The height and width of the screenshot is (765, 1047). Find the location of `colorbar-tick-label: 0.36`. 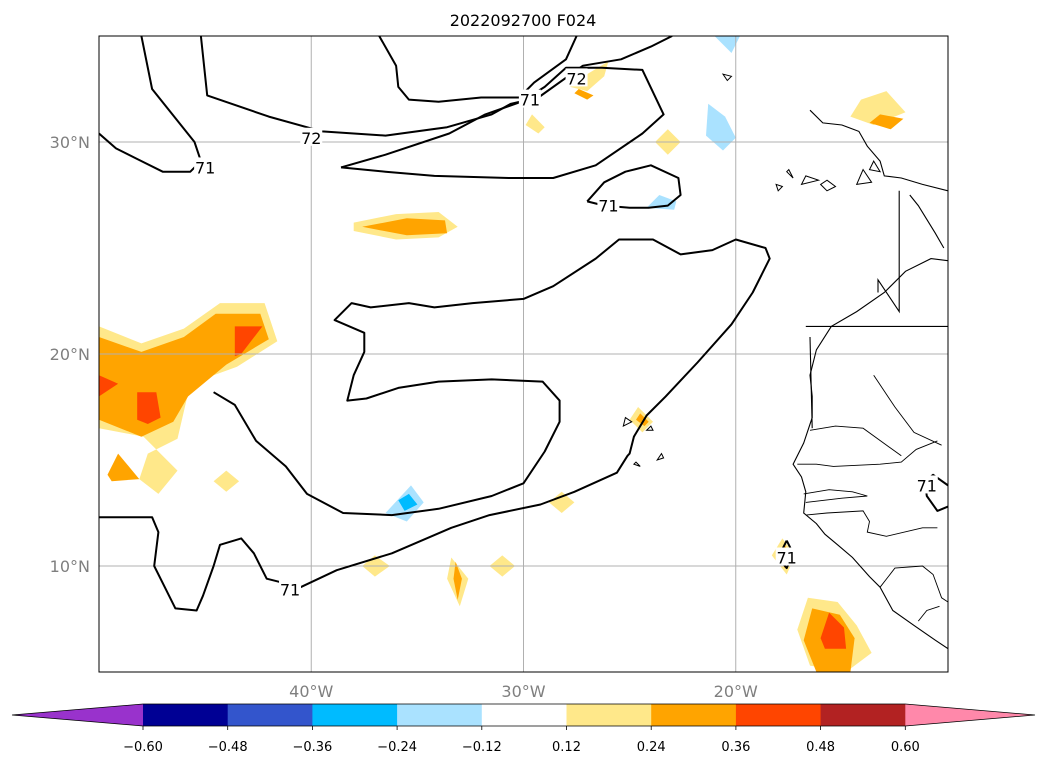

colorbar-tick-label: 0.36 is located at coordinates (735, 747).